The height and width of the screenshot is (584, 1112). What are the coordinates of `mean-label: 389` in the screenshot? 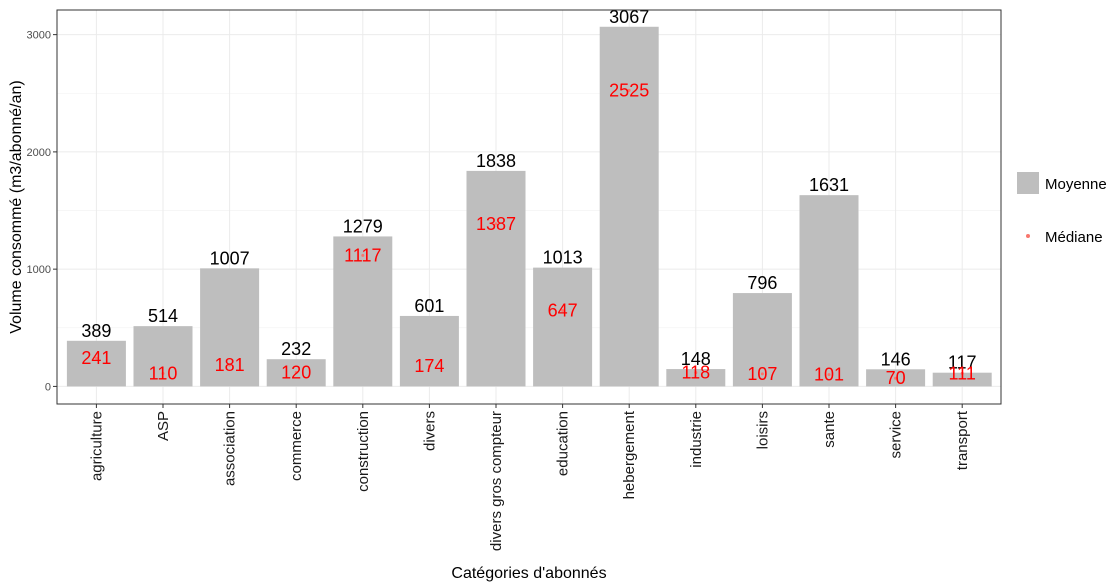 It's located at (96, 331).